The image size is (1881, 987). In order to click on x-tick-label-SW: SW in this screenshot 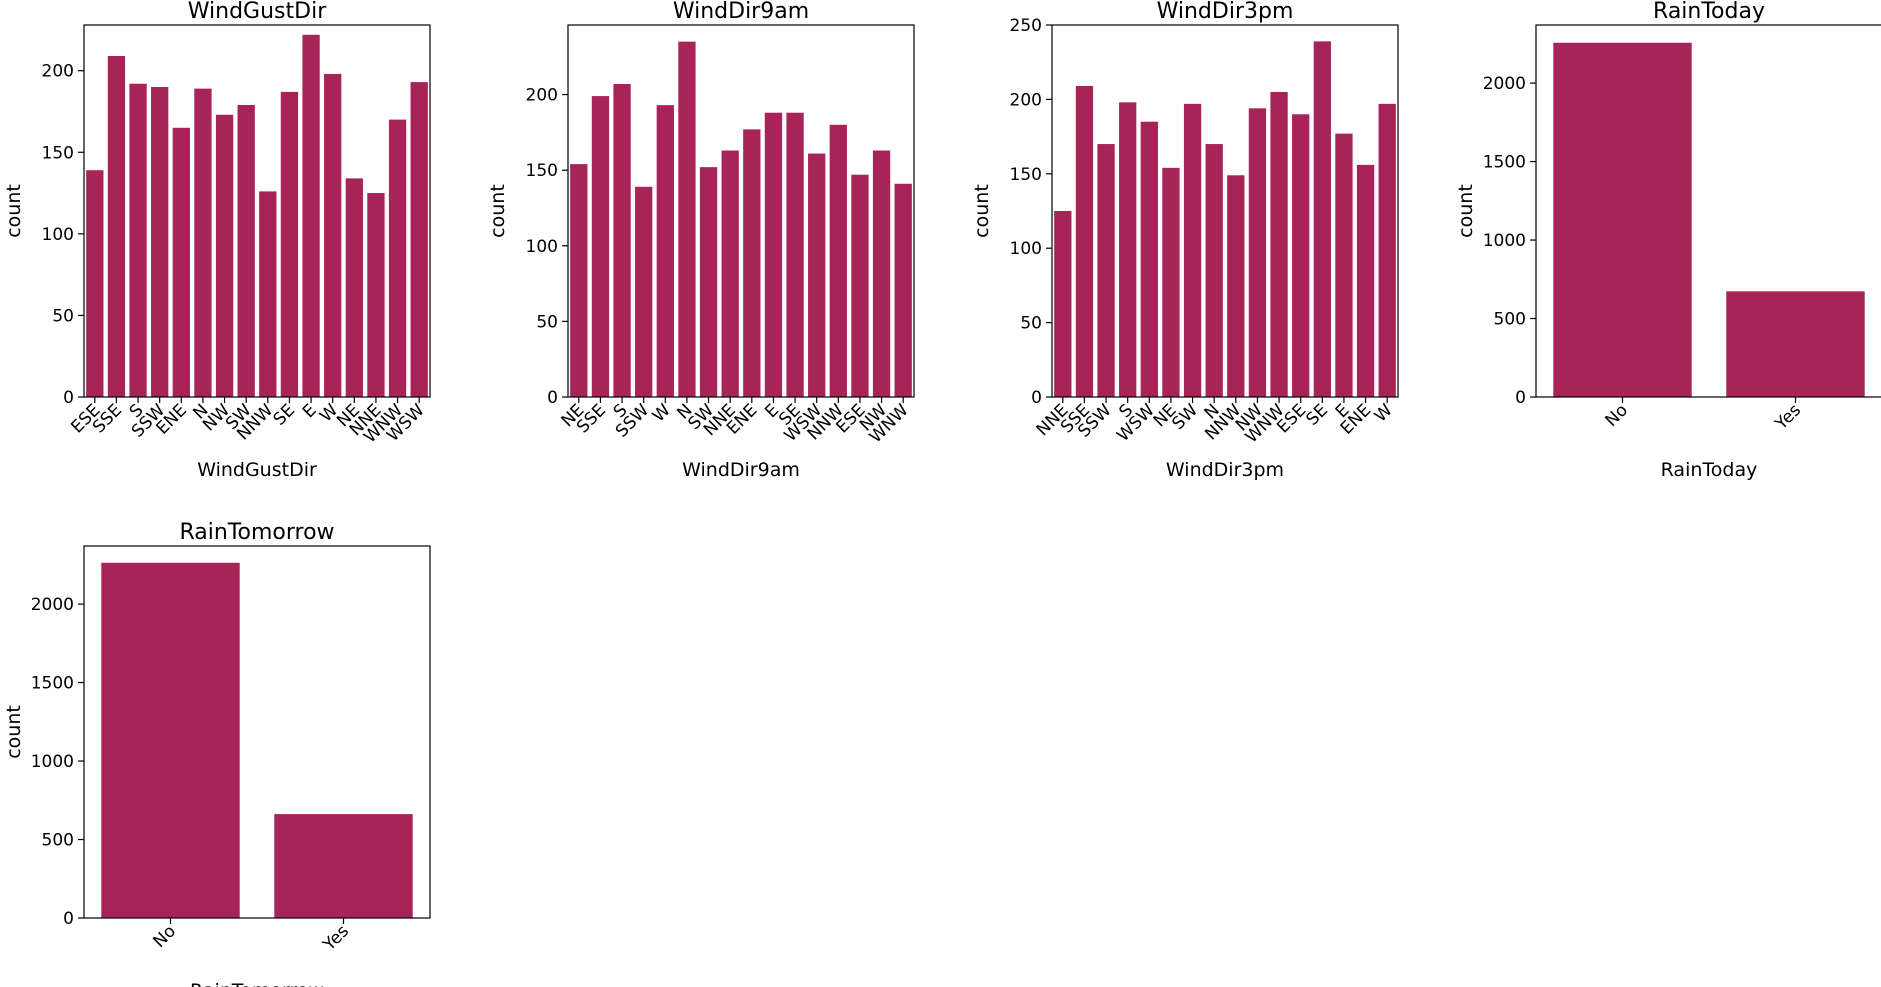, I will do `click(1185, 417)`.